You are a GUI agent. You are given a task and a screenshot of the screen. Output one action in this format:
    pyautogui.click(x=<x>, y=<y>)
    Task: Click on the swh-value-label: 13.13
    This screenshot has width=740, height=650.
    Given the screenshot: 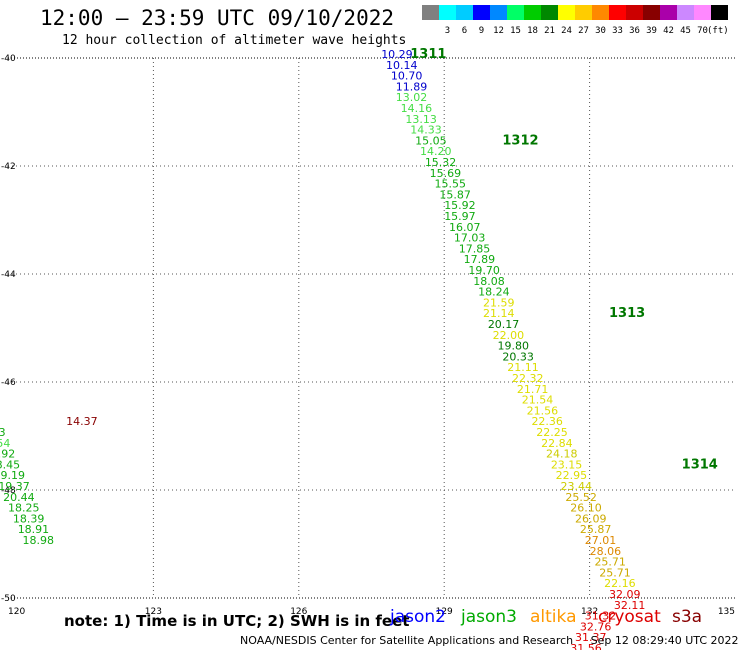 What is the action you would take?
    pyautogui.click(x=421, y=119)
    